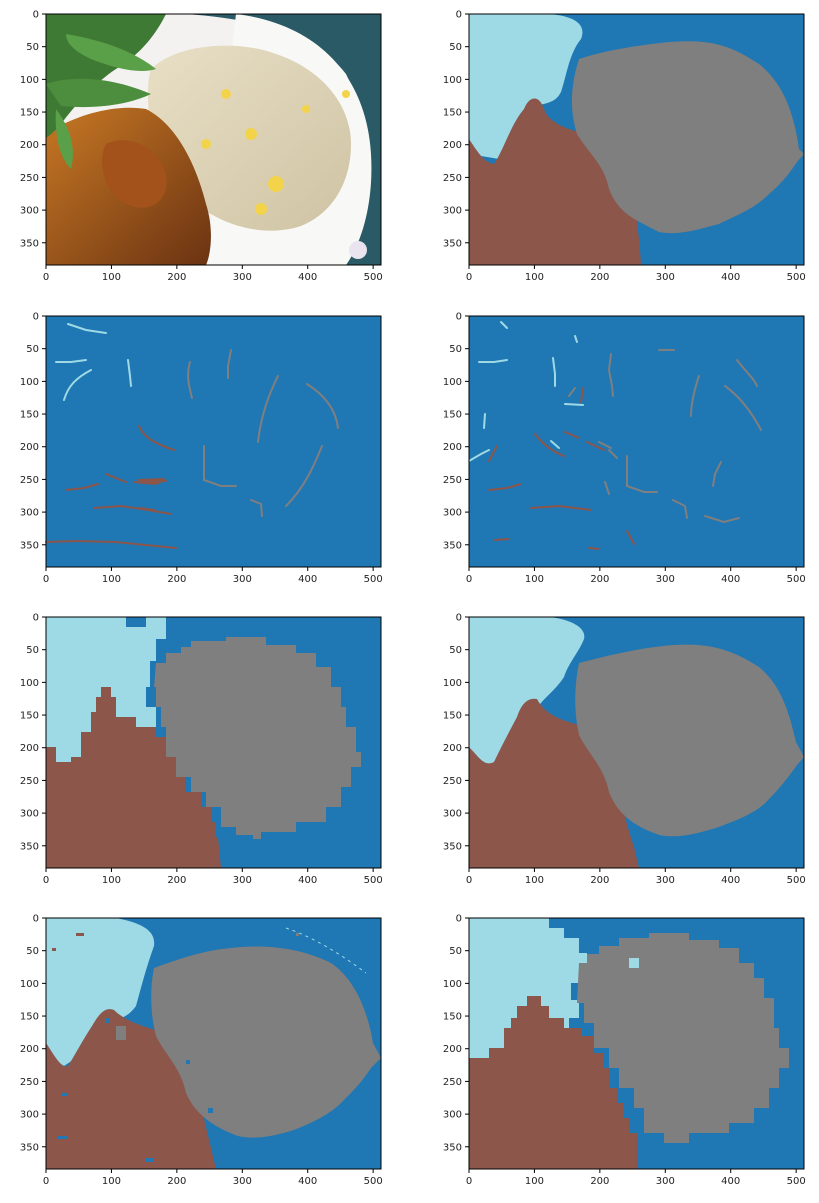 The image size is (819, 1203). I want to click on panel-segmentation-smooth, so click(636, 139).